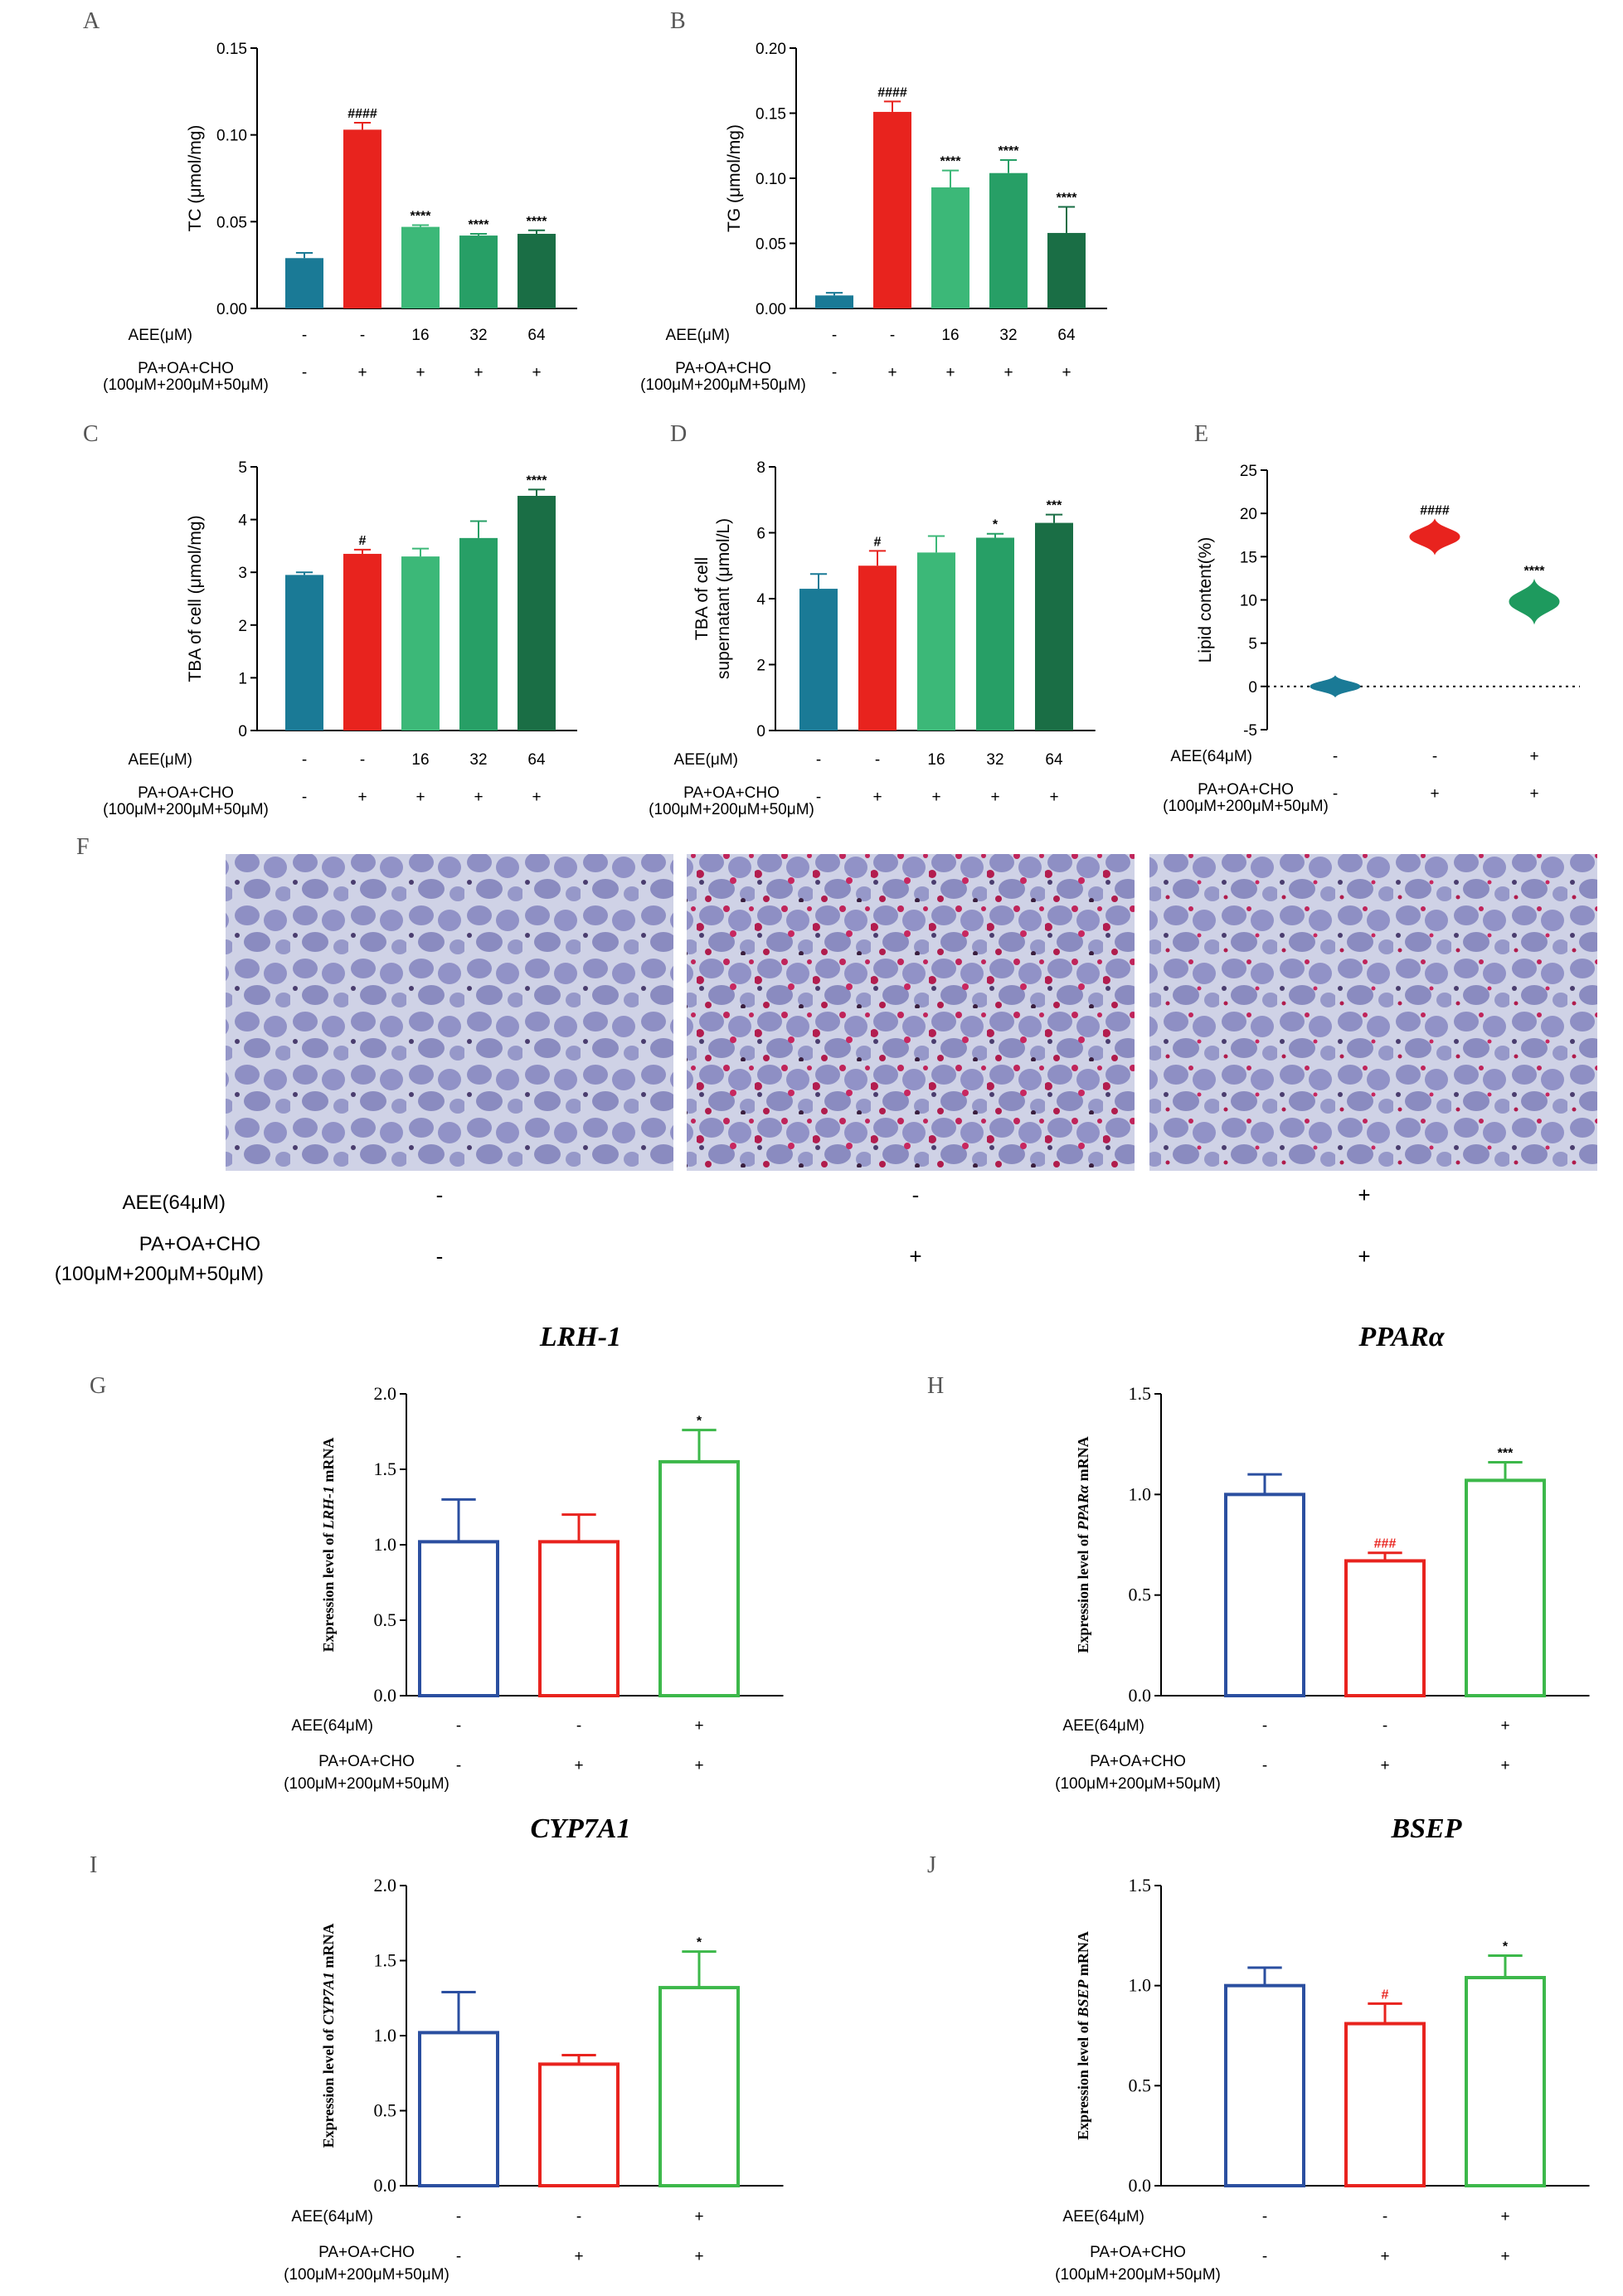  I want to click on f-aee-label: AEE(64μM), so click(174, 1203).